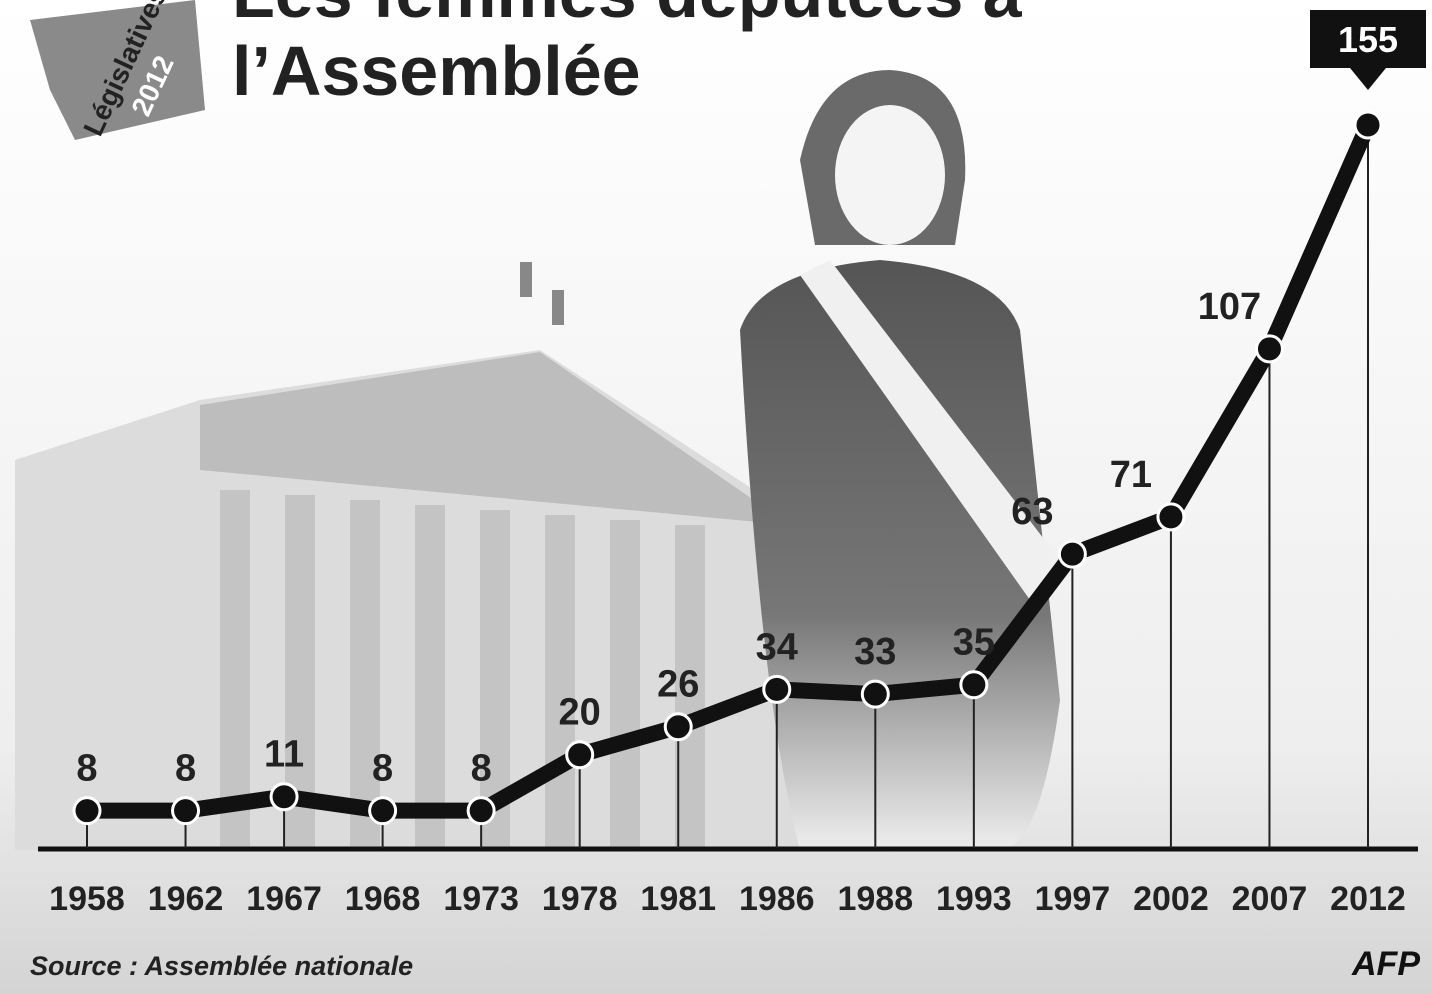  What do you see at coordinates (678, 899) in the screenshot?
I see `x-tick-label: 1981` at bounding box center [678, 899].